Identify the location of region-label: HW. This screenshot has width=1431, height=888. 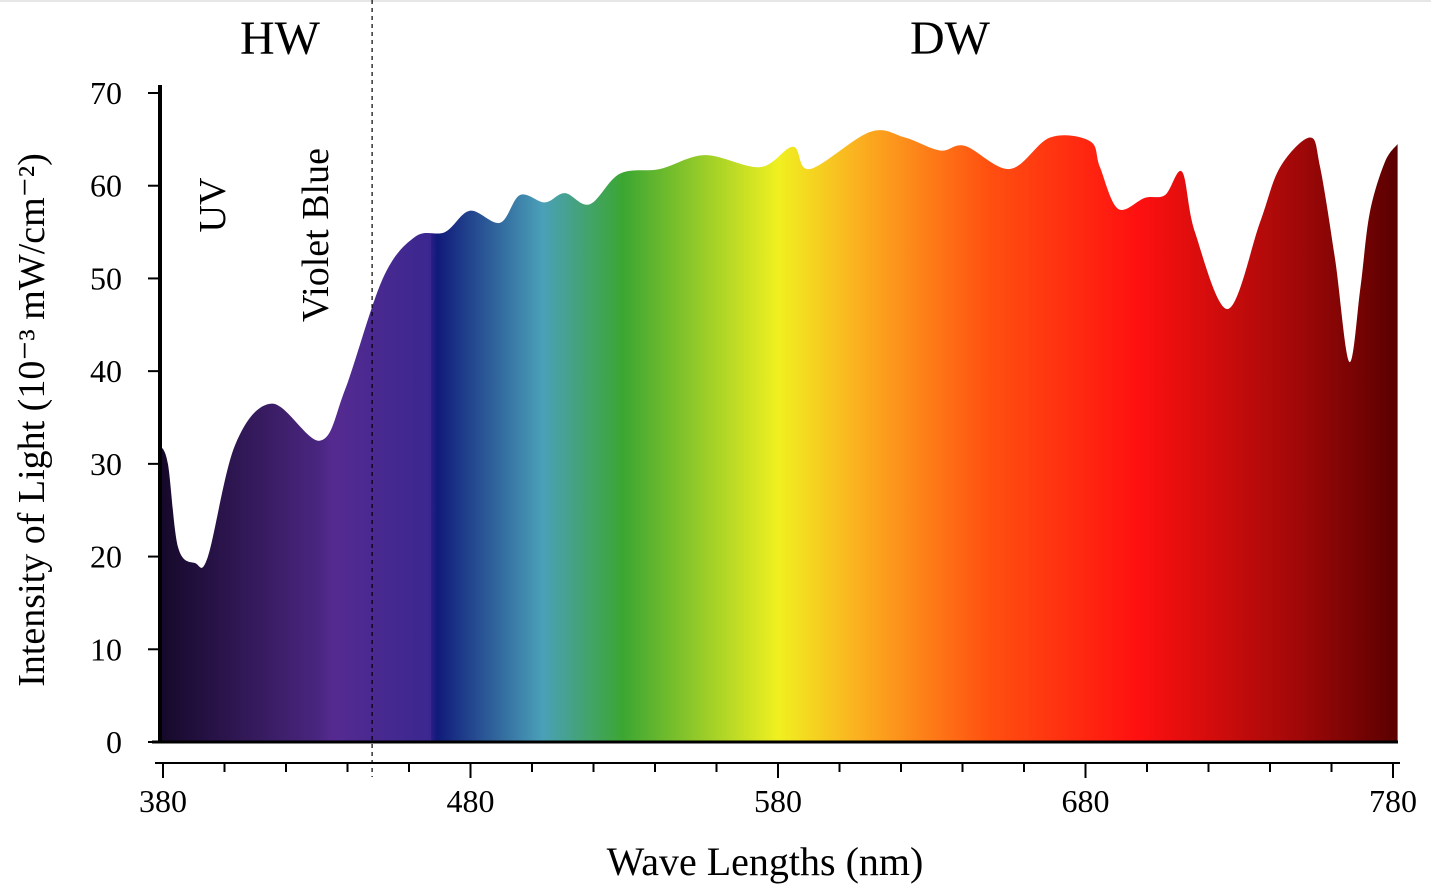
(280, 38).